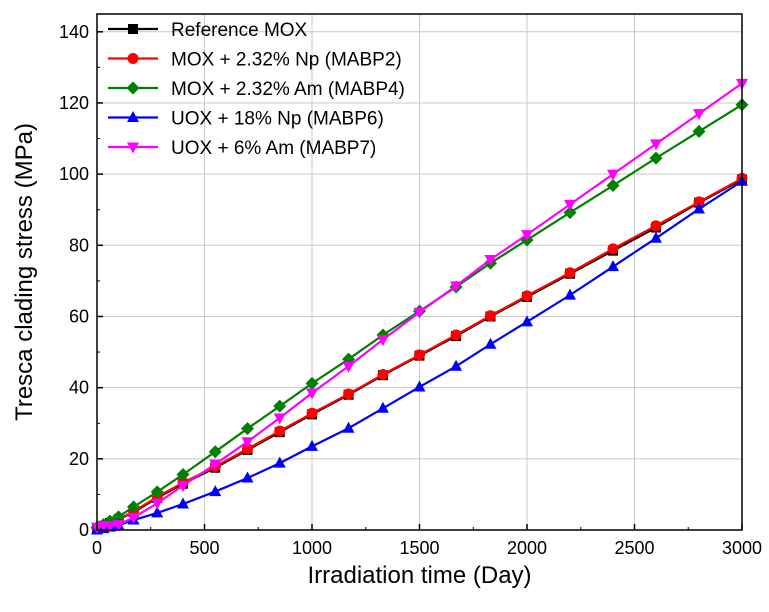 The height and width of the screenshot is (612, 769). What do you see at coordinates (419, 575) in the screenshot?
I see `x-axis-title: Irradiation time (Day)` at bounding box center [419, 575].